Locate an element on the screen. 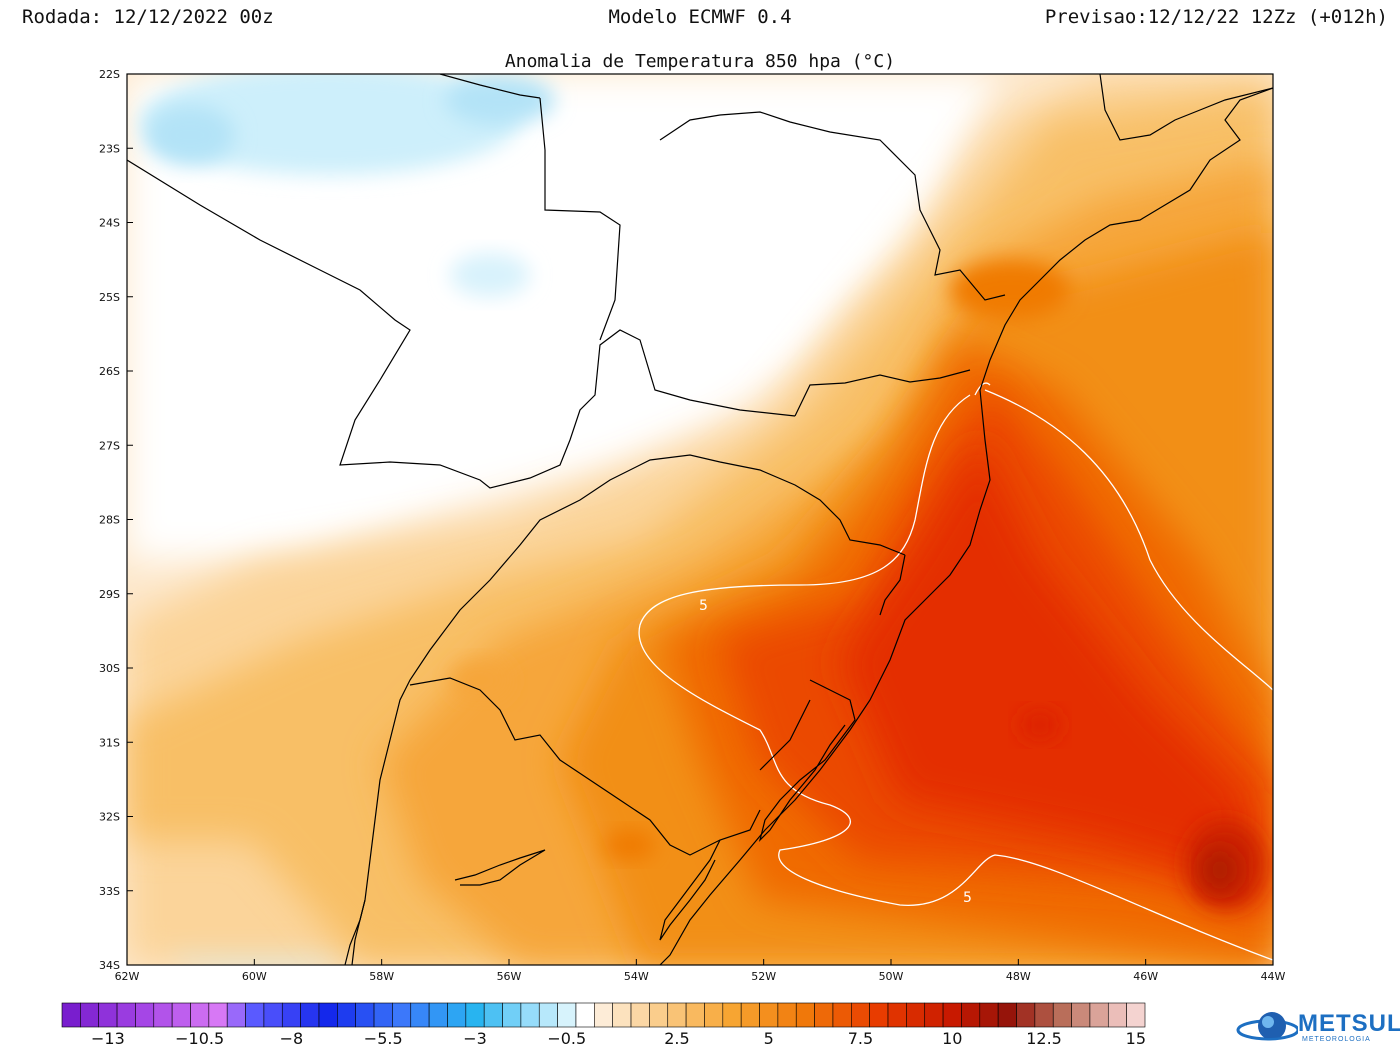  colorbar-label: 2.5 is located at coordinates (676, 1038).